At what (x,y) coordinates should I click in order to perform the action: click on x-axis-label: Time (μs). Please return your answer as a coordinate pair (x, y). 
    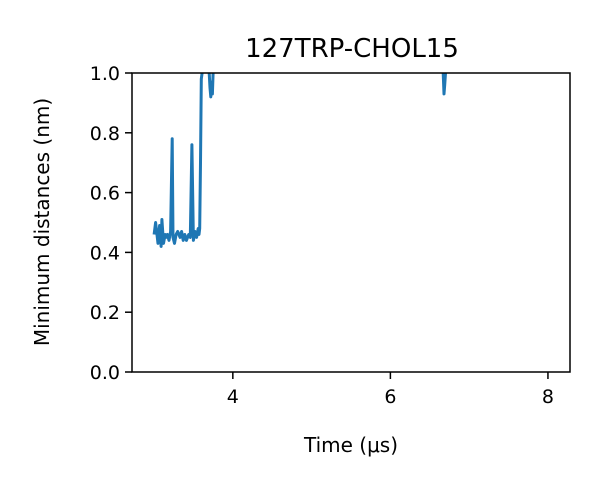
    Looking at the image, I should click on (350, 445).